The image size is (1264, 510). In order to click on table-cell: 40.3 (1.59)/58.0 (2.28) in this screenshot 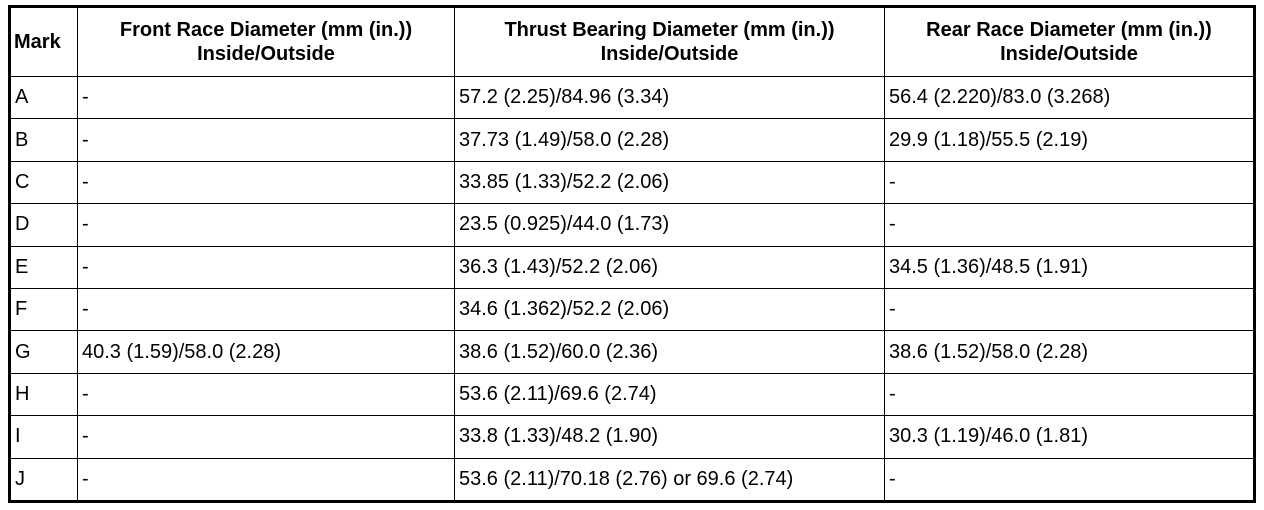, I will do `click(266, 352)`.